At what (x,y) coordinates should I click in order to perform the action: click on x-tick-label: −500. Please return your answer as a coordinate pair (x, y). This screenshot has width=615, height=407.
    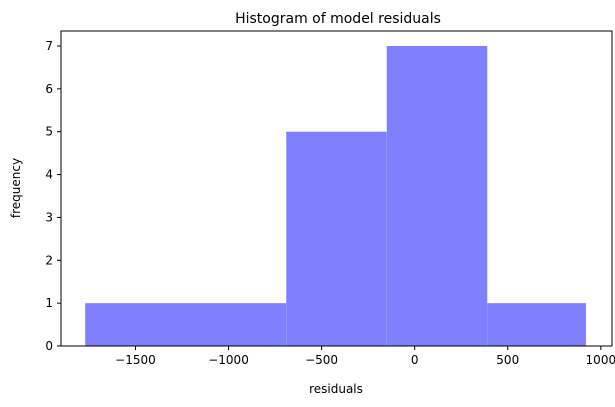
    Looking at the image, I should click on (321, 360).